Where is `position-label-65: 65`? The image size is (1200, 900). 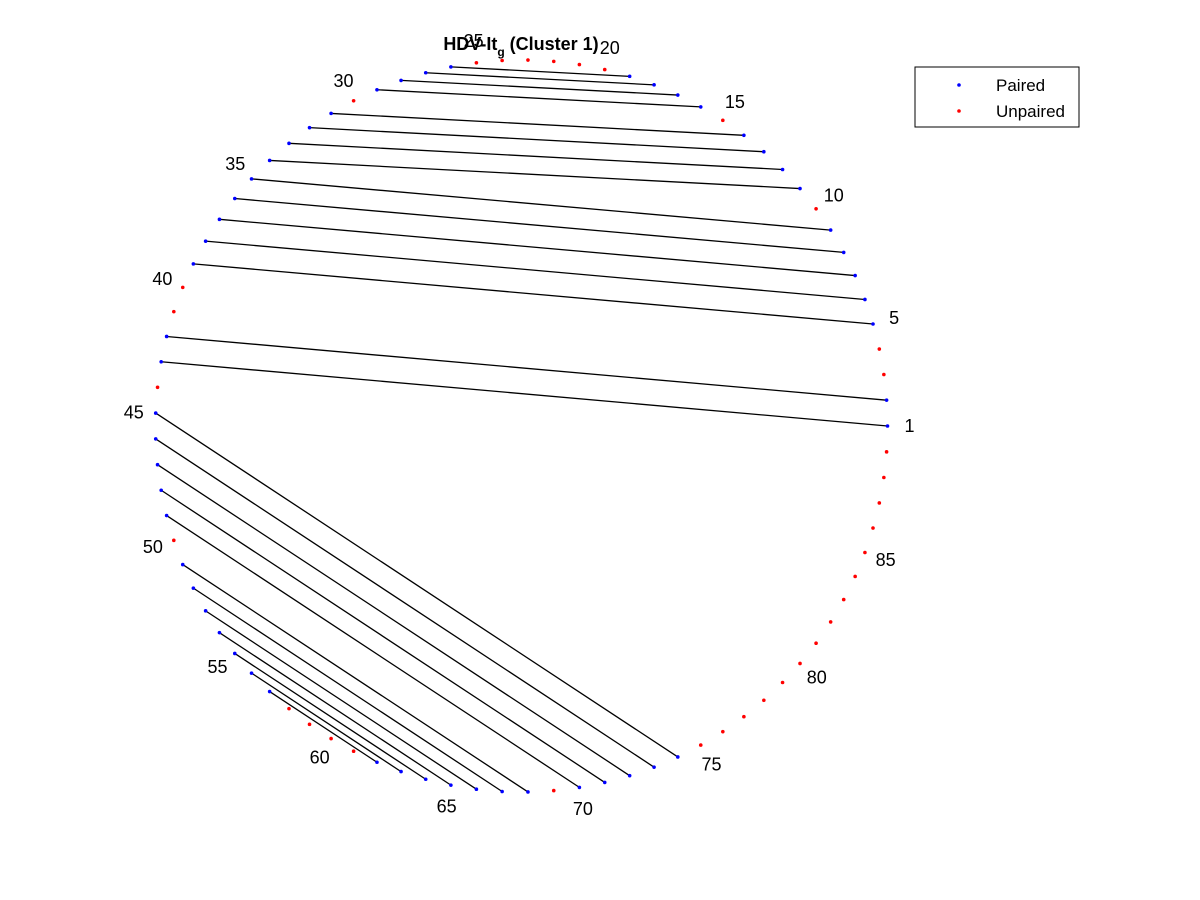 position-label-65: 65 is located at coordinates (447, 807).